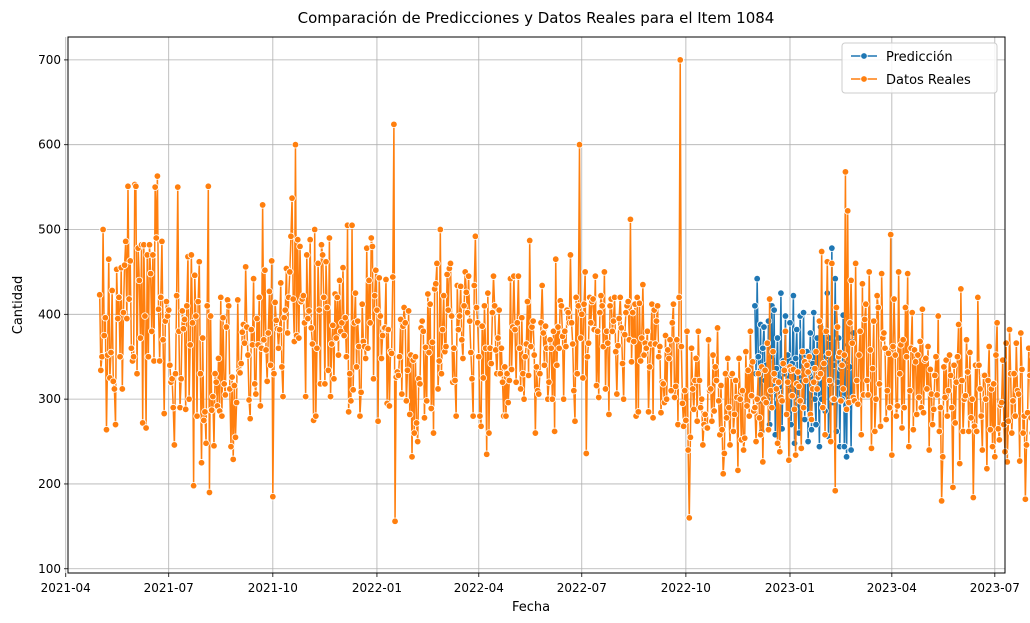  Describe the element at coordinates (49, 60) in the screenshot. I see `y-tick-label: 700` at that location.